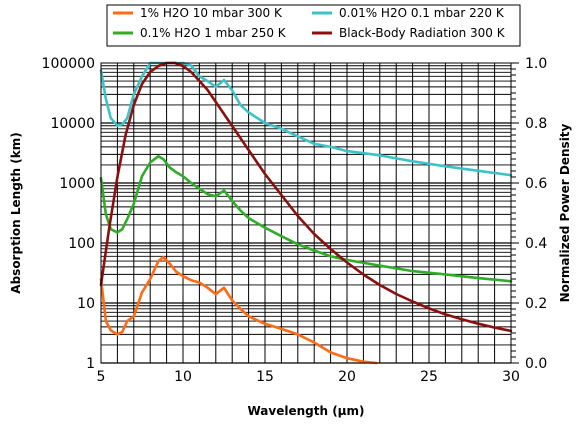 The width and height of the screenshot is (578, 425). What do you see at coordinates (565, 212) in the screenshot?
I see `y2-axis-title: Normalized Power Density` at bounding box center [565, 212].